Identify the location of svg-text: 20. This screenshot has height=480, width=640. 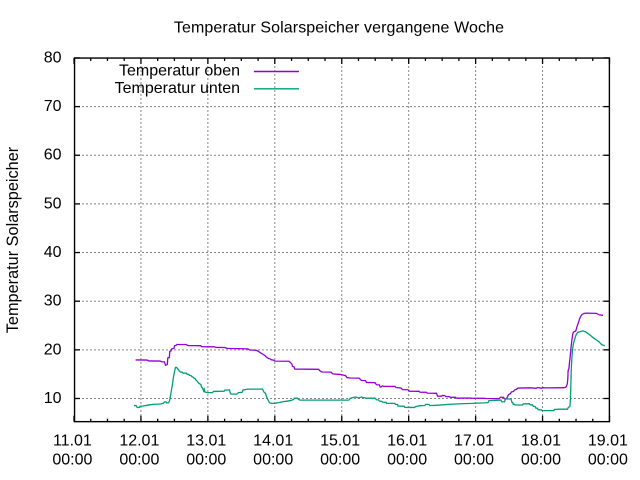
(53, 349).